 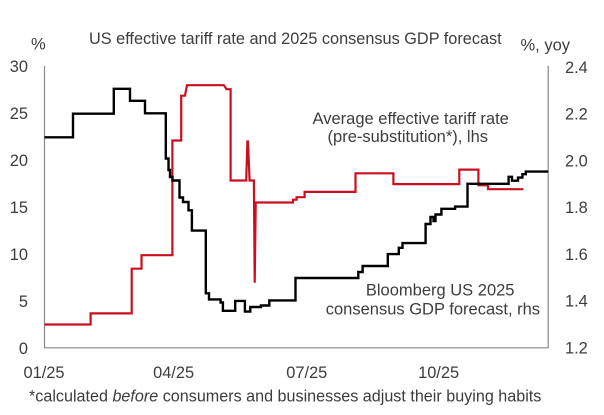 What do you see at coordinates (576, 161) in the screenshot?
I see `svg-text: 2.0` at bounding box center [576, 161].